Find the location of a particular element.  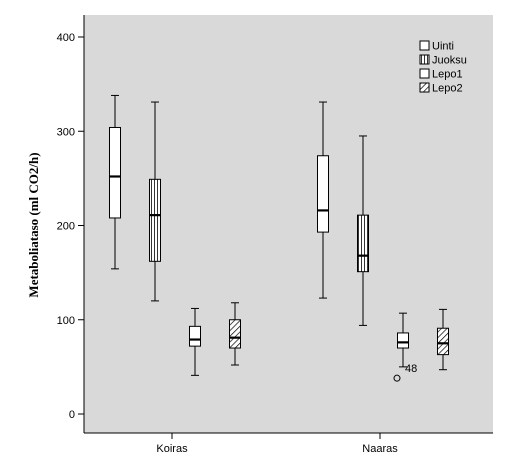

outlier-label: 48 is located at coordinates (411, 369).